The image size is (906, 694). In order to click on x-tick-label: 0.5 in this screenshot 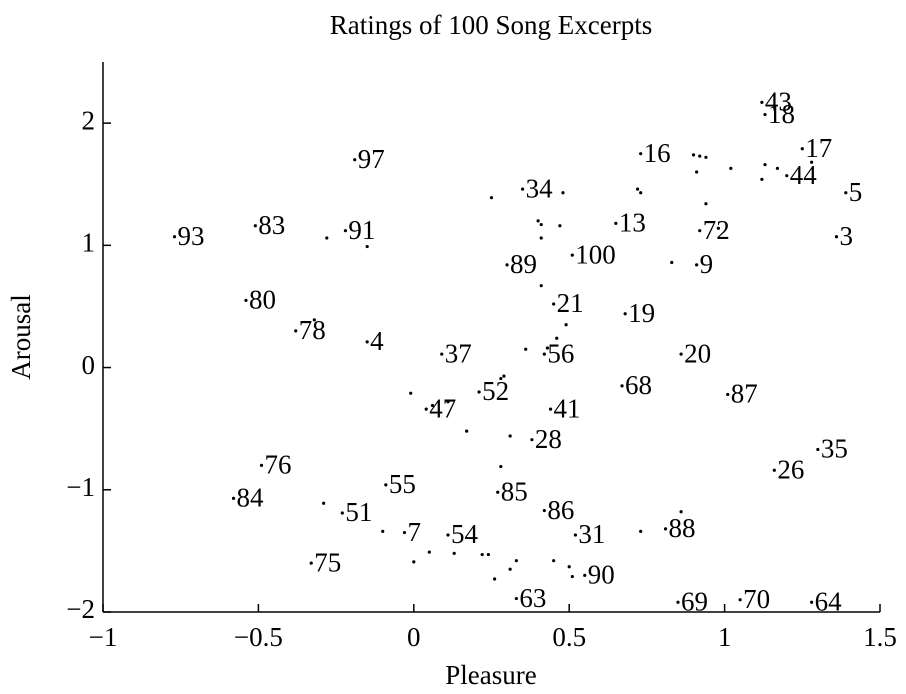, I will do `click(569, 637)`.